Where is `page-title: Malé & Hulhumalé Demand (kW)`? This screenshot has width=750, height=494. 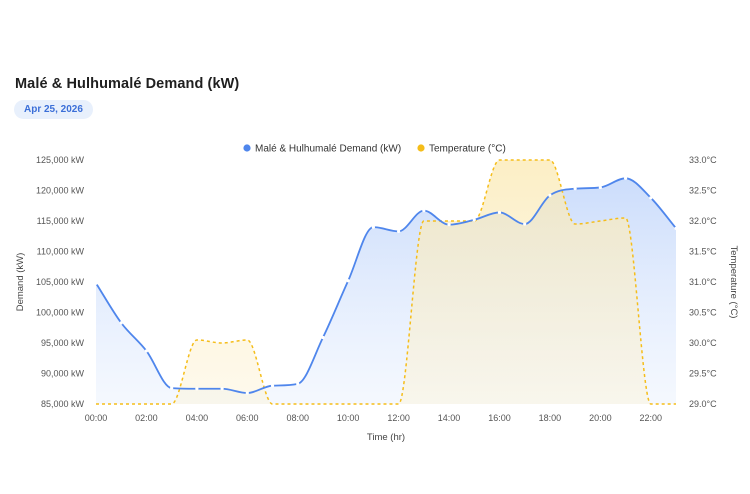
page-title: Malé & Hulhumalé Demand (kW) is located at coordinates (127, 84).